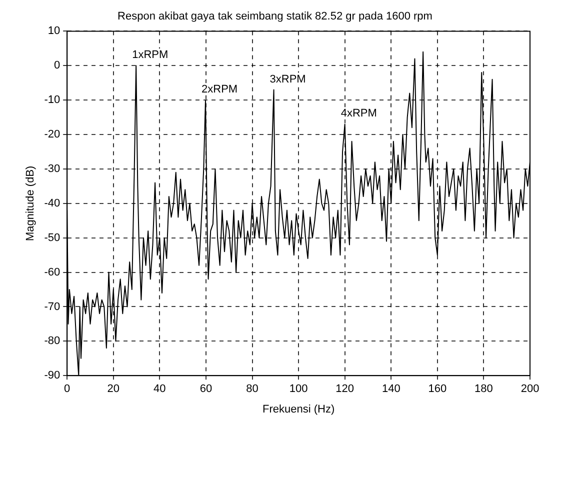  Describe the element at coordinates (206, 389) in the screenshot. I see `x-tick-label: 60` at that location.